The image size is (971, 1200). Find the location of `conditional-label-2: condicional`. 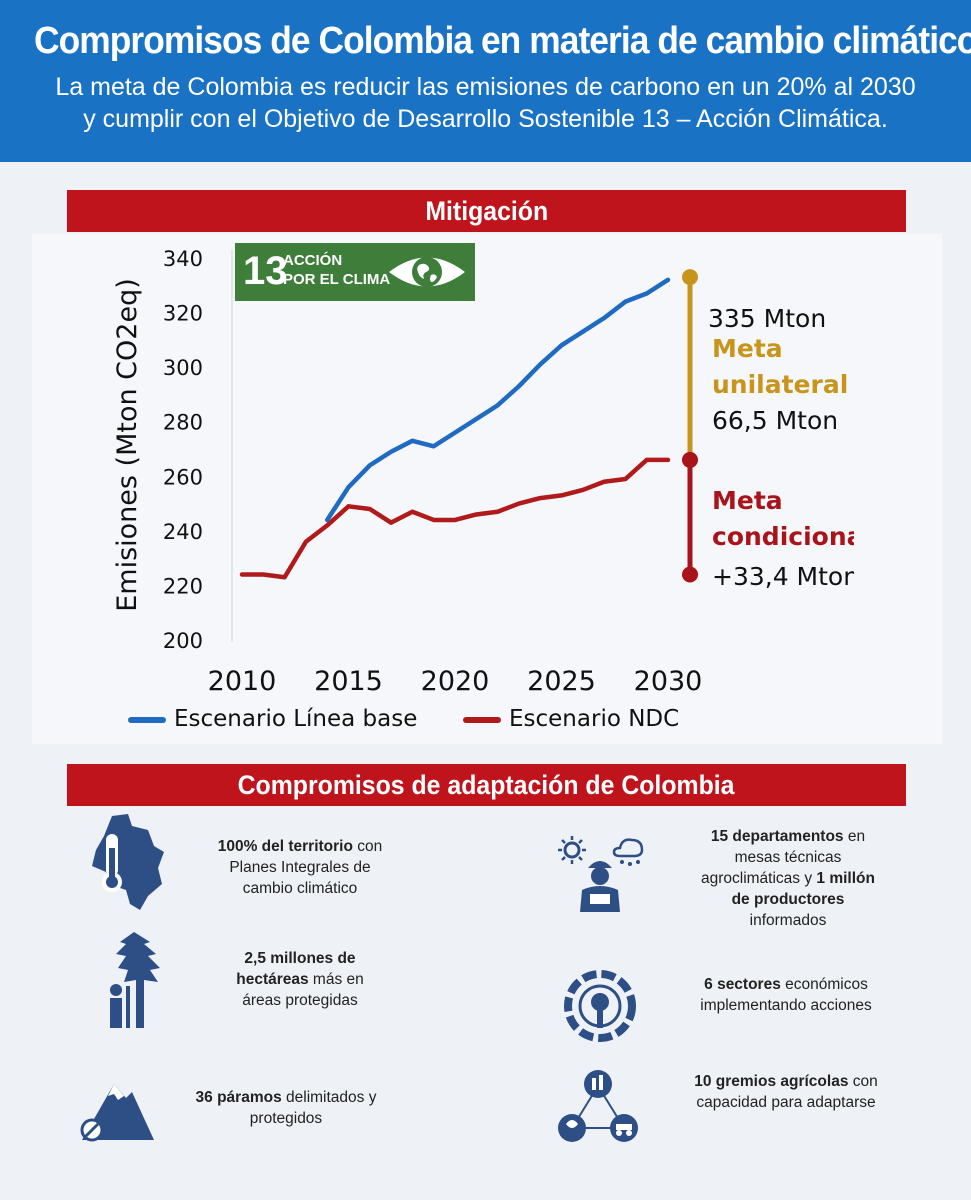

conditional-label-2: condicional is located at coordinates (783, 536).